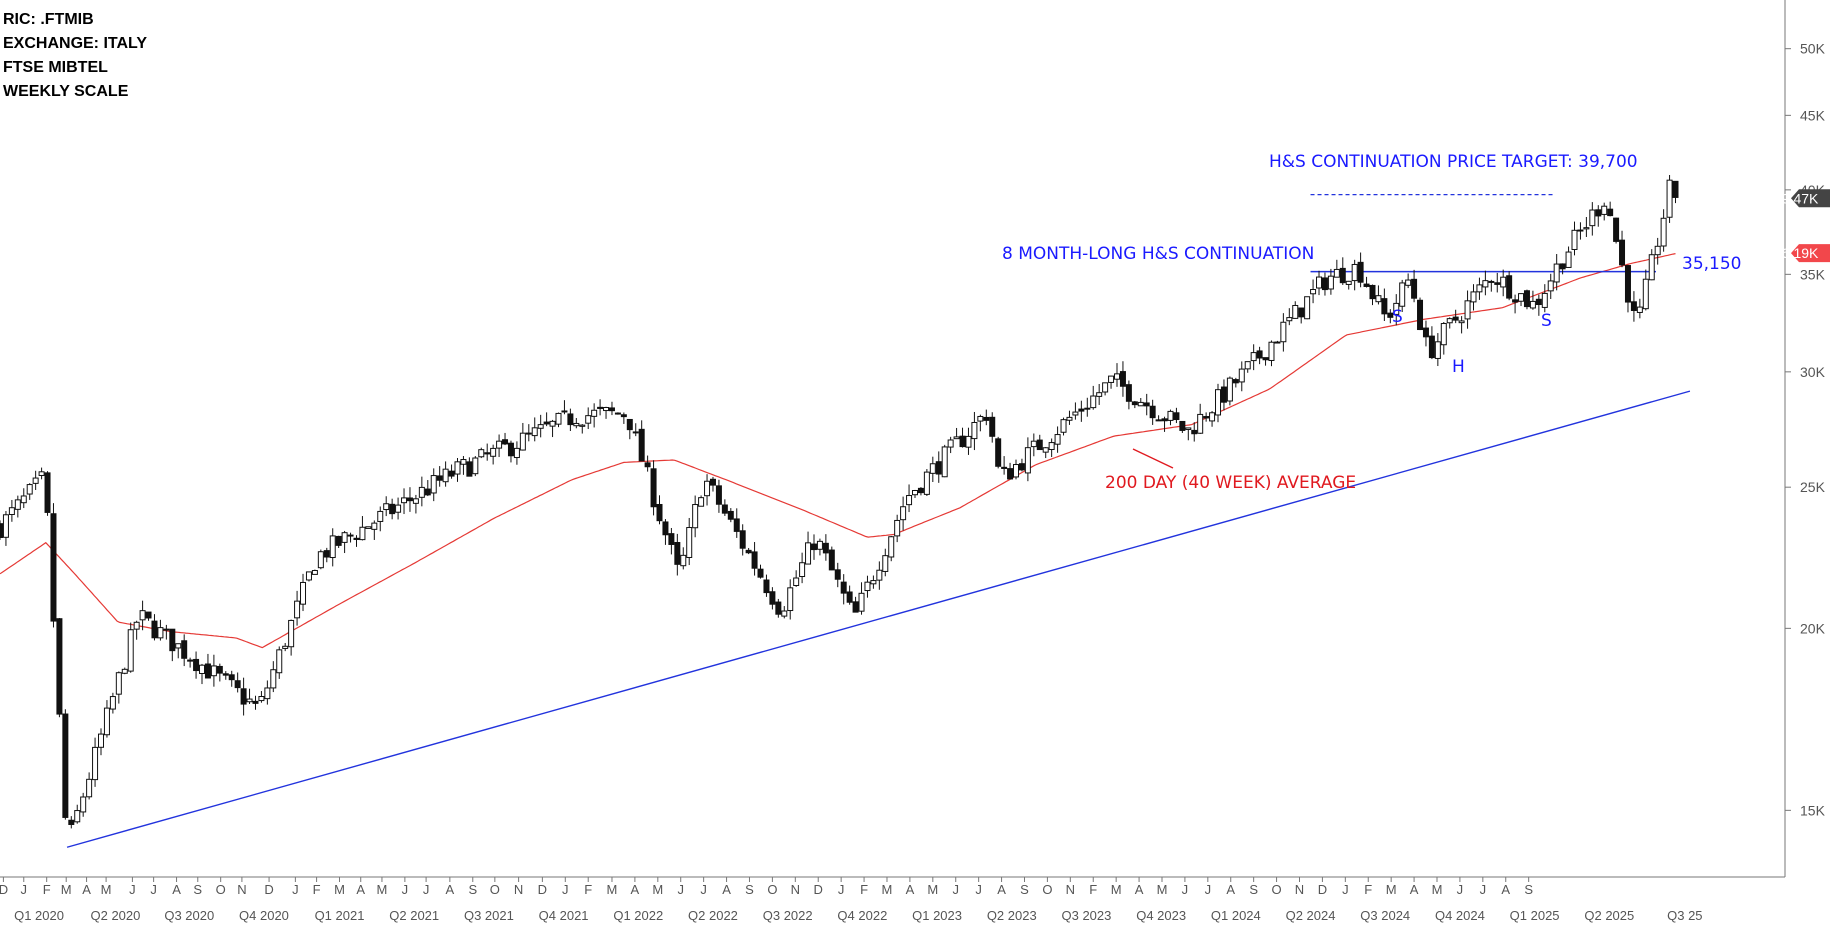 The width and height of the screenshot is (1832, 926). I want to click on last-price-badge, so click(1810, 198).